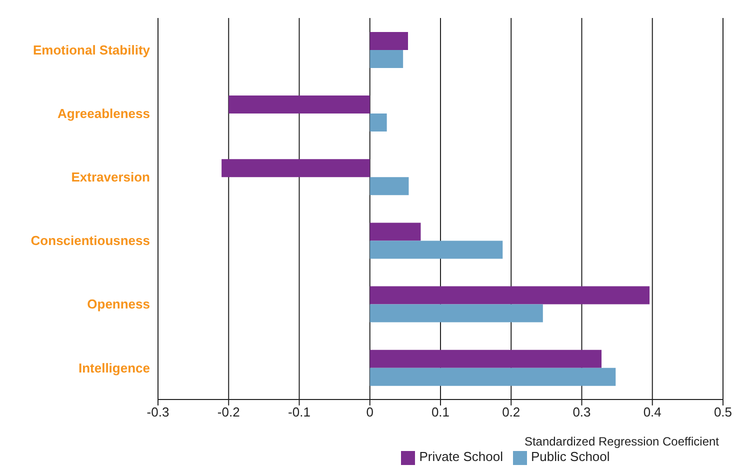  Describe the element at coordinates (158, 412) in the screenshot. I see `x-tick-label: -0.3` at that location.